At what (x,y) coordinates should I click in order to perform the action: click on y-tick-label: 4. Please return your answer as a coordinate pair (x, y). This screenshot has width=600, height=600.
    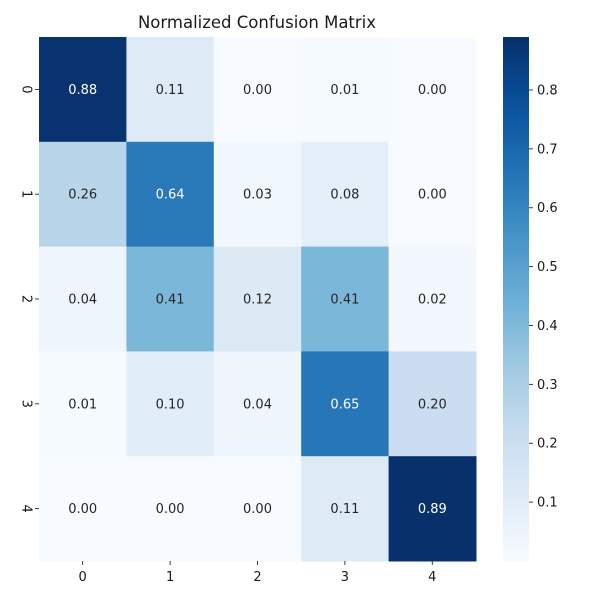
    Looking at the image, I should click on (25, 508).